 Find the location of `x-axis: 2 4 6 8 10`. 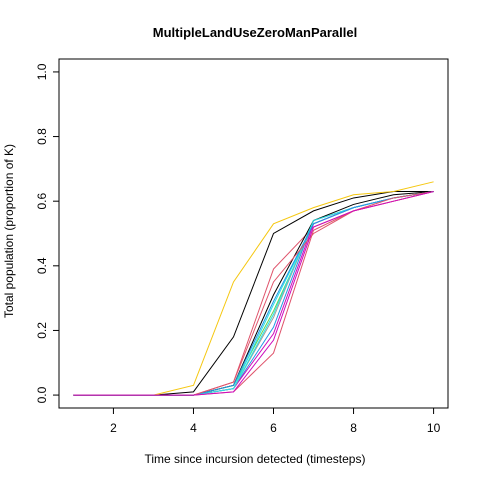

x-axis: 2 4 6 8 10 is located at coordinates (275, 421).